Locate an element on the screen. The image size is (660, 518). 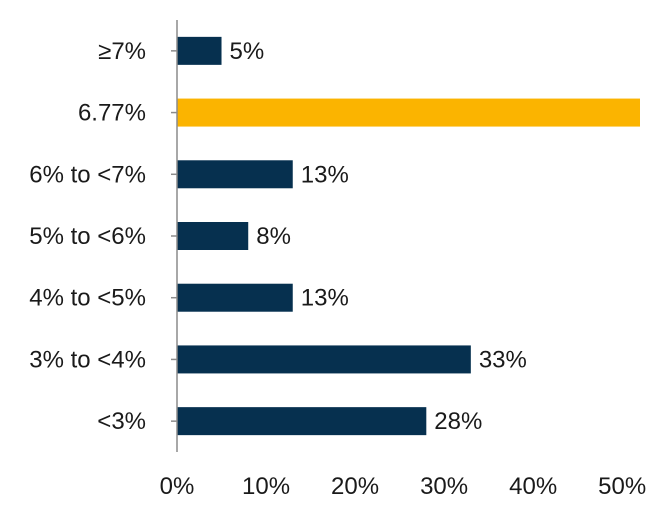
x-tick-label-2: 20% is located at coordinates (355, 486).